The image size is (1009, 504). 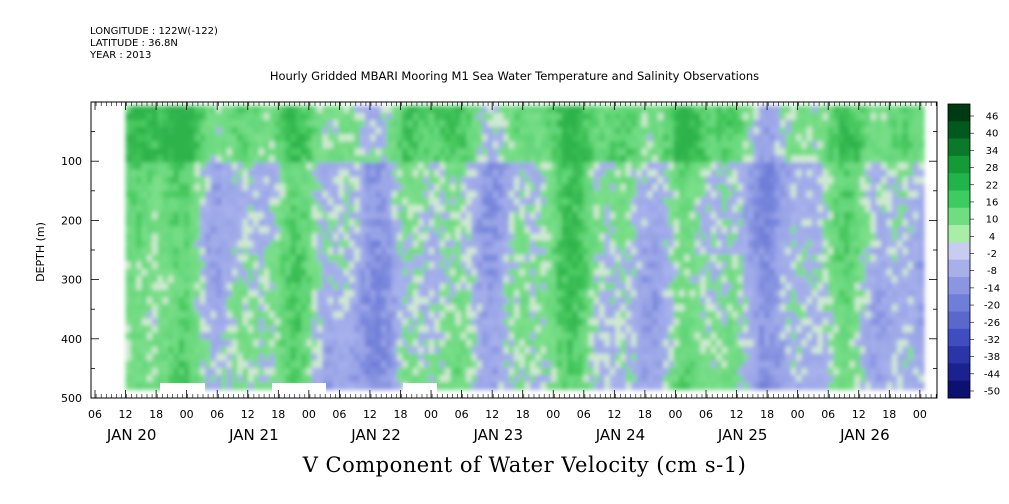 What do you see at coordinates (71, 220) in the screenshot?
I see `y-tick-label: 200` at bounding box center [71, 220].